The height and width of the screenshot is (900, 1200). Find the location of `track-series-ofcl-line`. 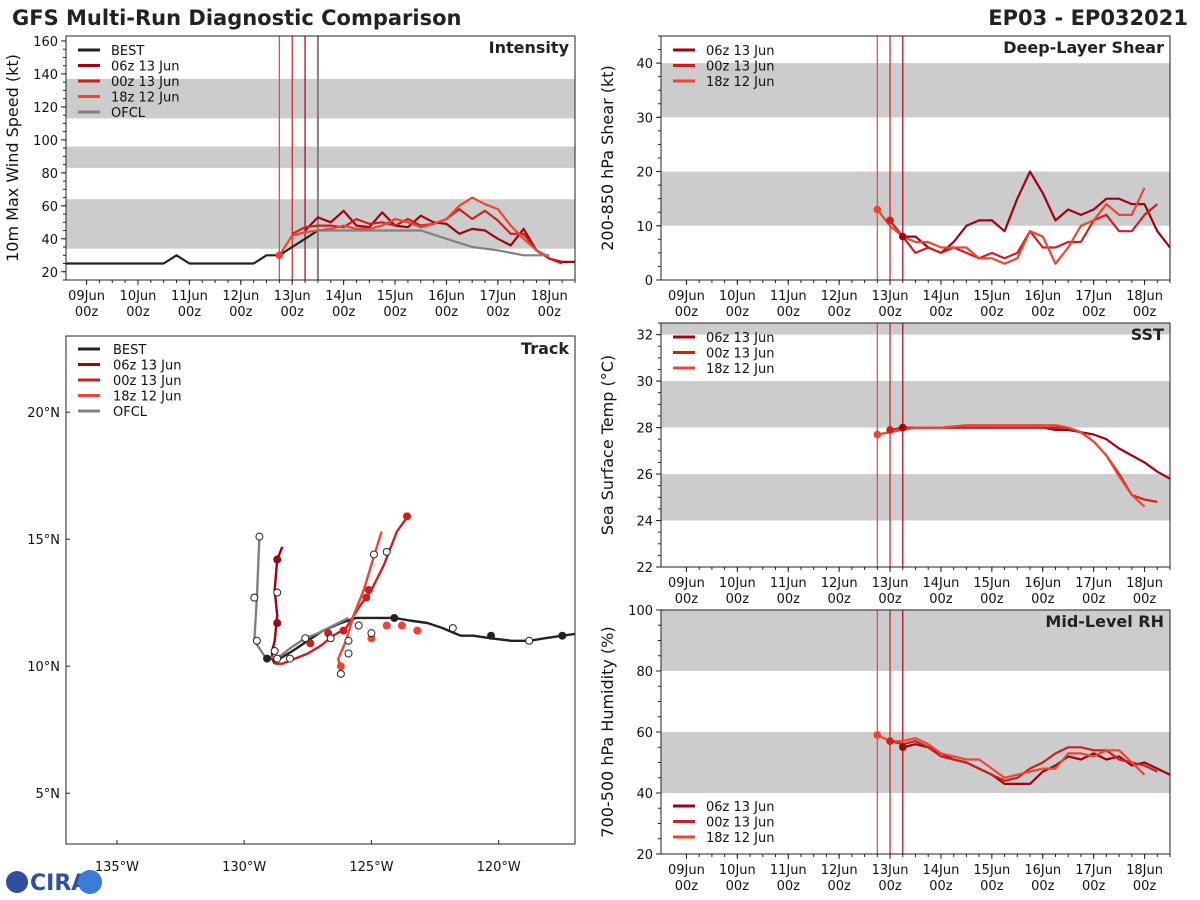

track-series-ofcl-line is located at coordinates (301, 598).